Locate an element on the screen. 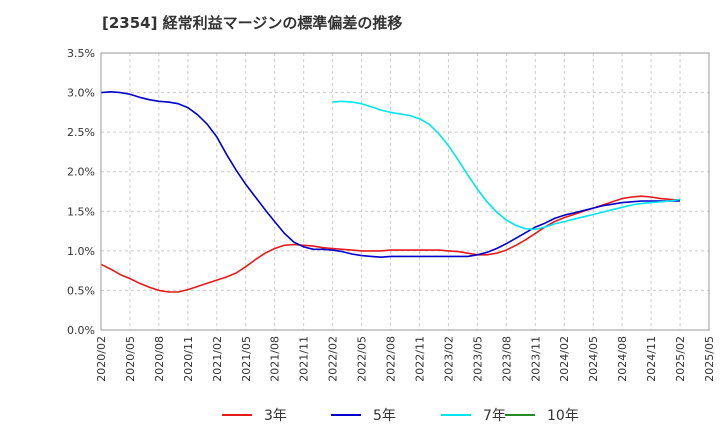  x-tick-label: 2023/11 is located at coordinates (535, 359).